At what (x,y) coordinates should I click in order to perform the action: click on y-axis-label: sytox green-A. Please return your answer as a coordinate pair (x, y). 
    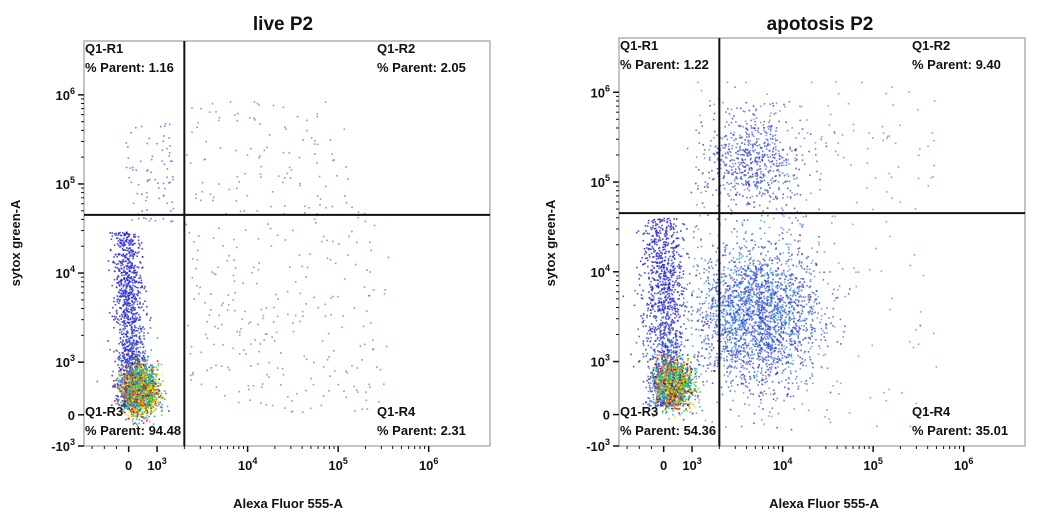
    Looking at the image, I should click on (15, 242).